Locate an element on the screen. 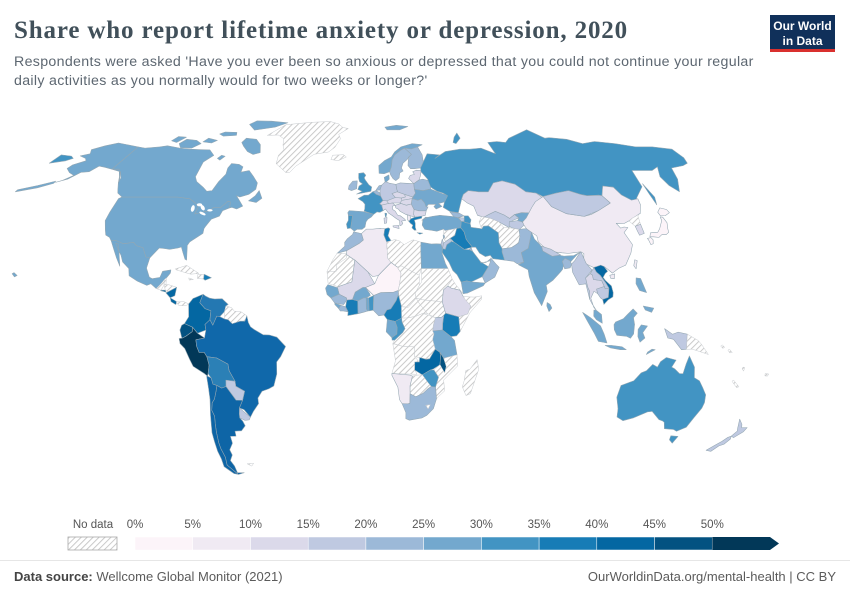 This screenshot has width=850, height=600. svg-text: 10% is located at coordinates (250, 525).